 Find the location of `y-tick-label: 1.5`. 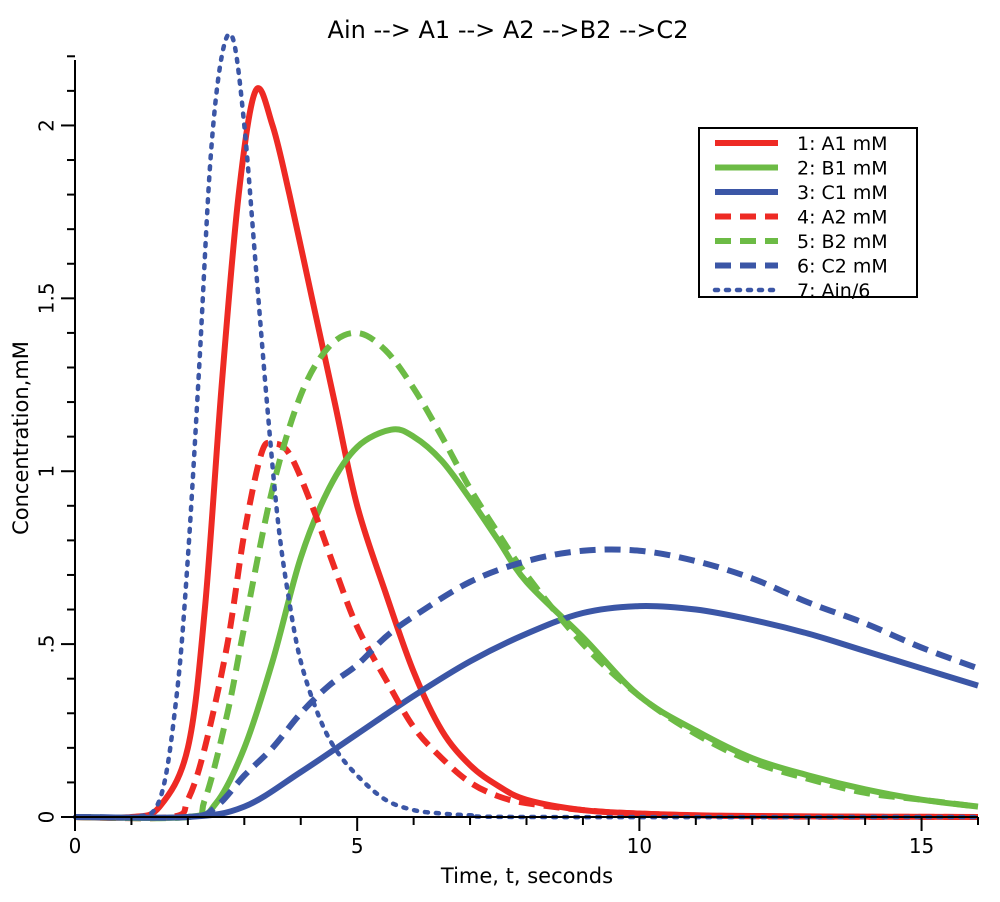

y-tick-label: 1.5 is located at coordinates (47, 298).